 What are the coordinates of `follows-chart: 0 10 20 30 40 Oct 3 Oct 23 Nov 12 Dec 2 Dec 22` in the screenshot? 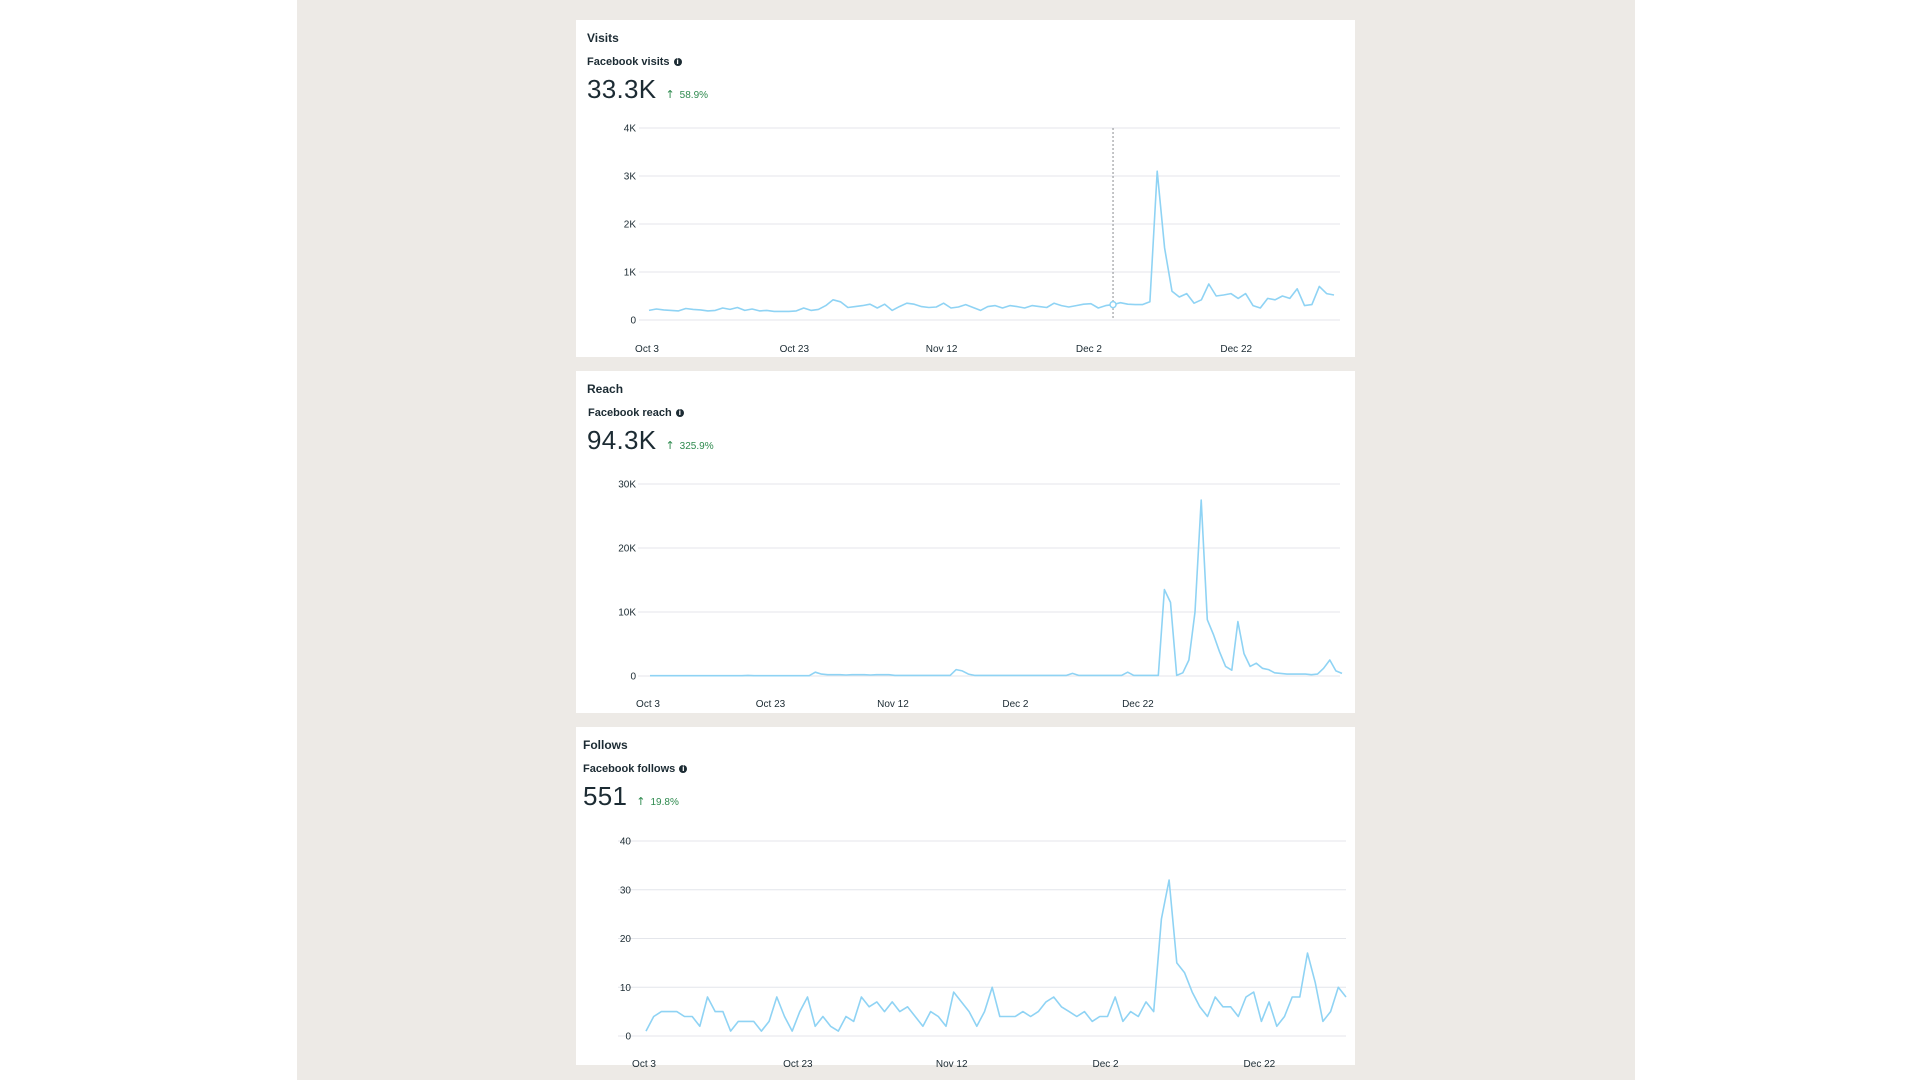 It's located at (965, 898).